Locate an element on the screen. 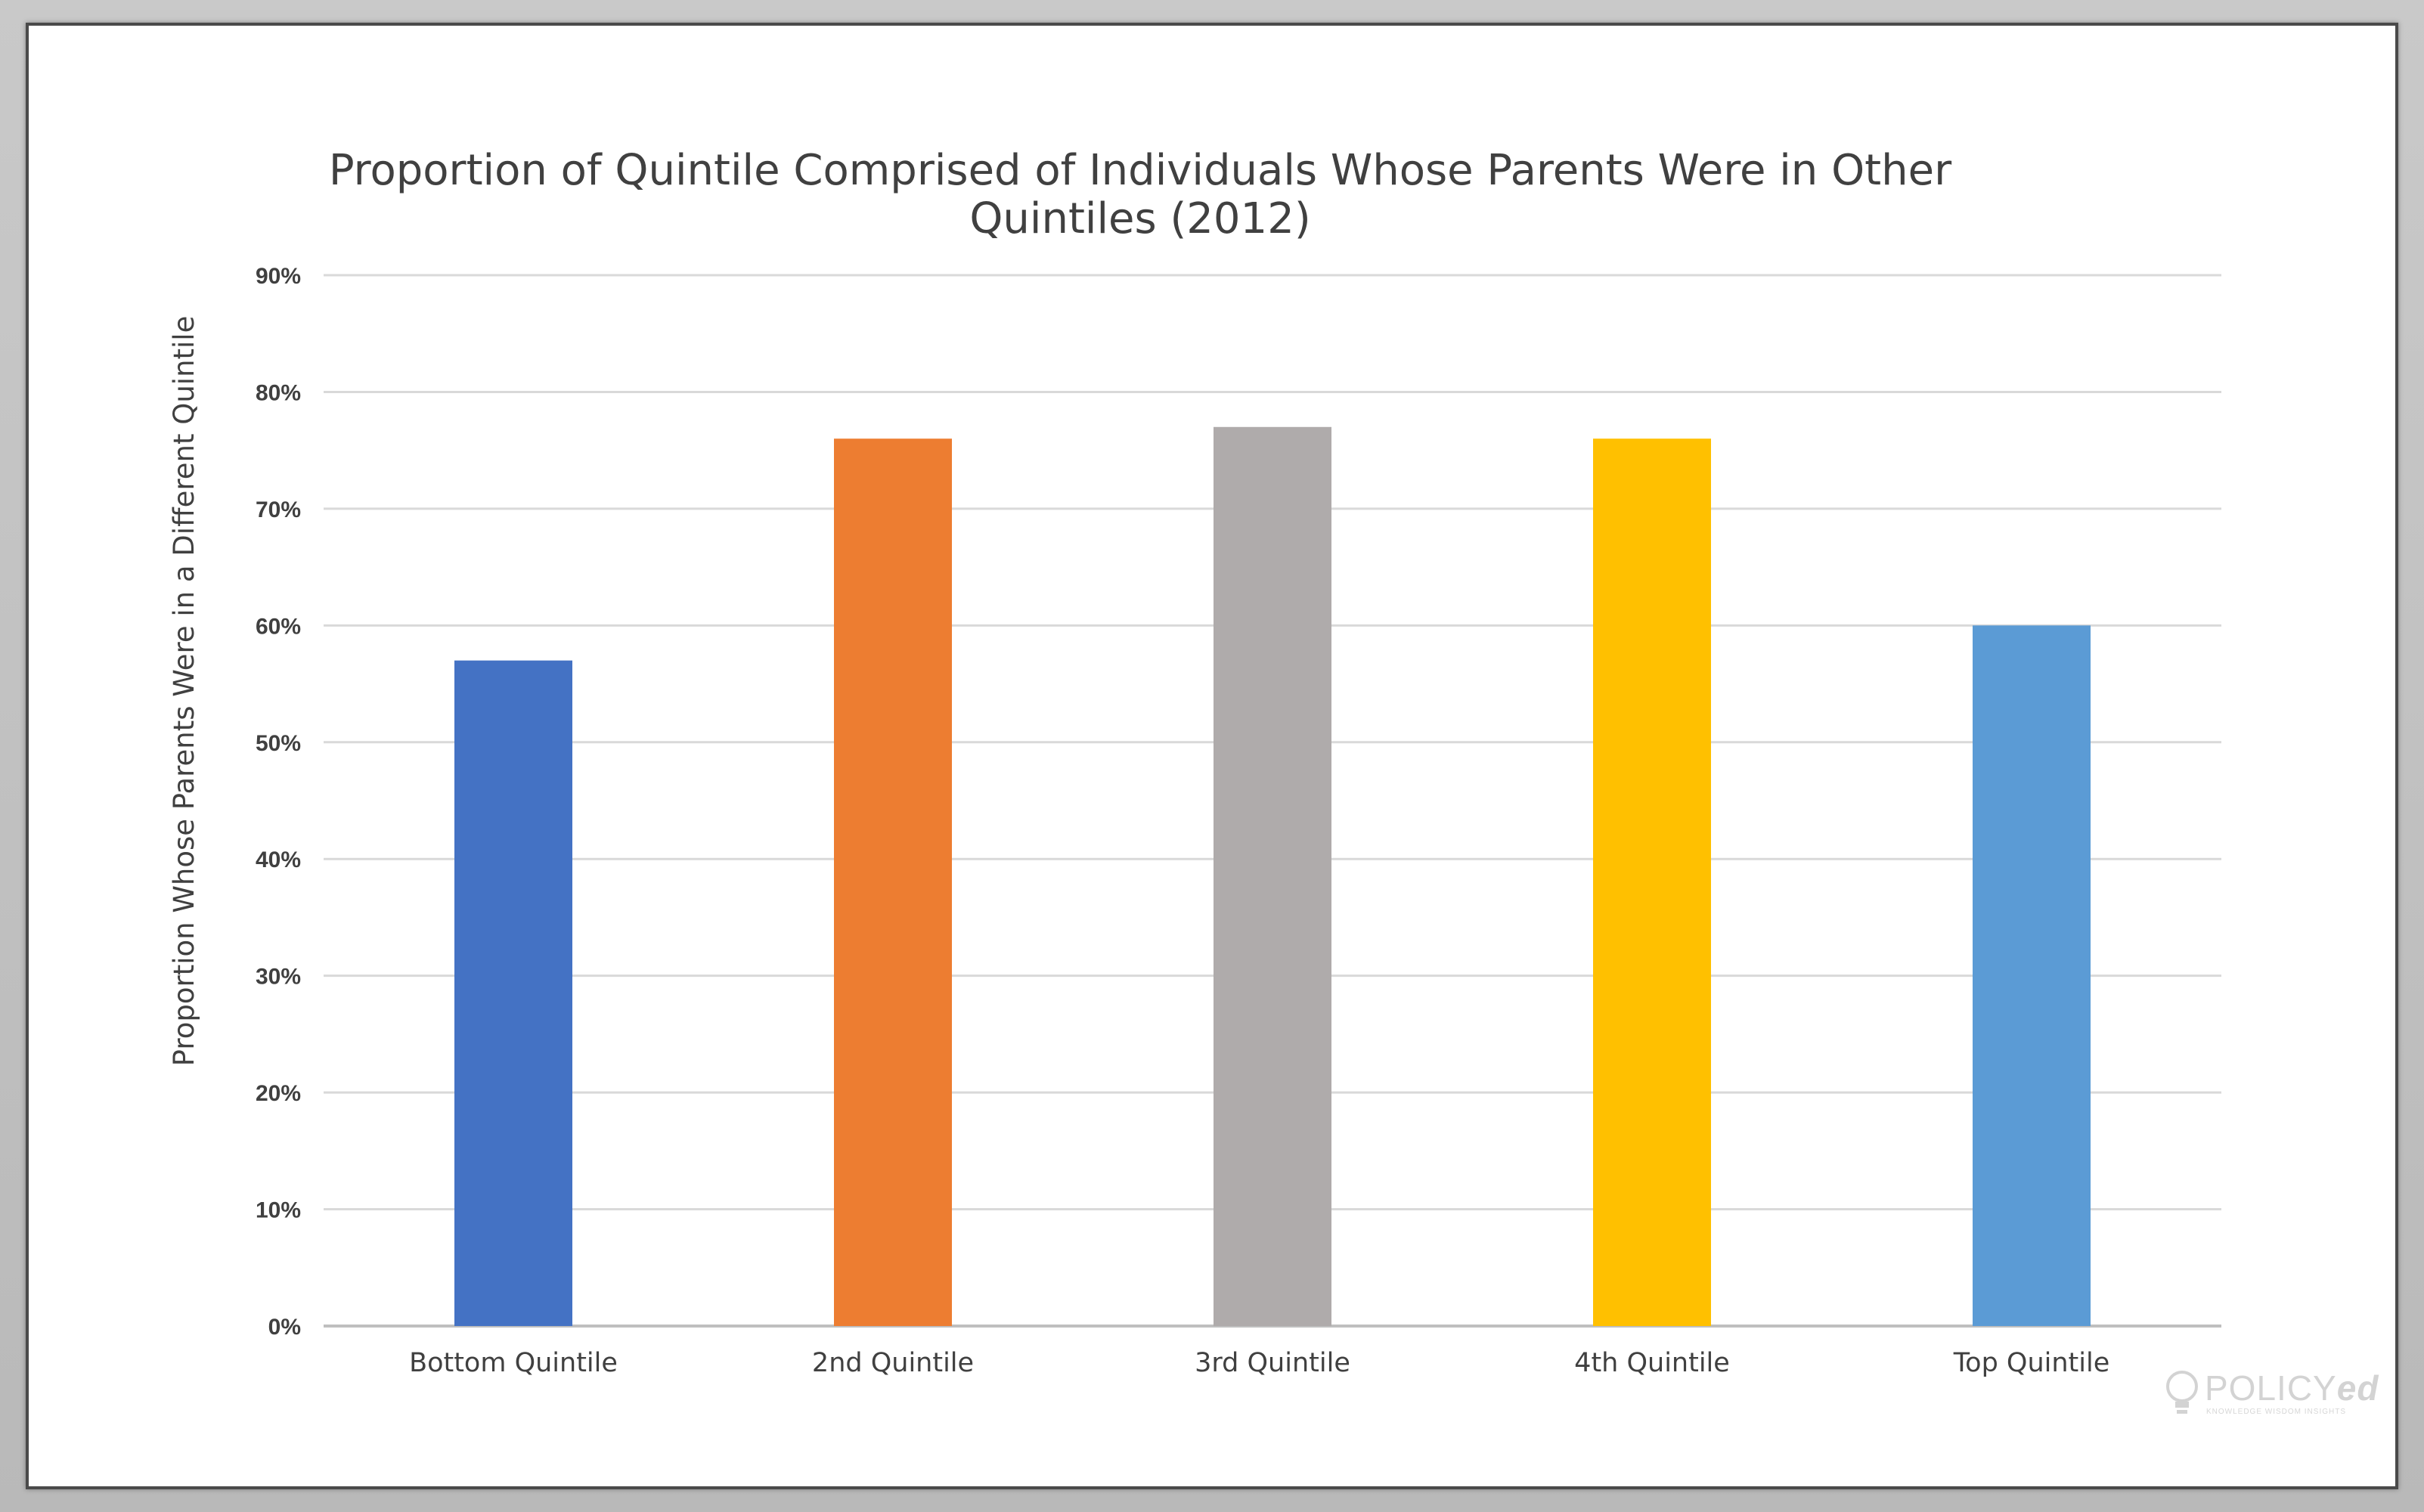 Image resolution: width=2424 pixels, height=1512 pixels. y-tick-label: 50% is located at coordinates (278, 743).